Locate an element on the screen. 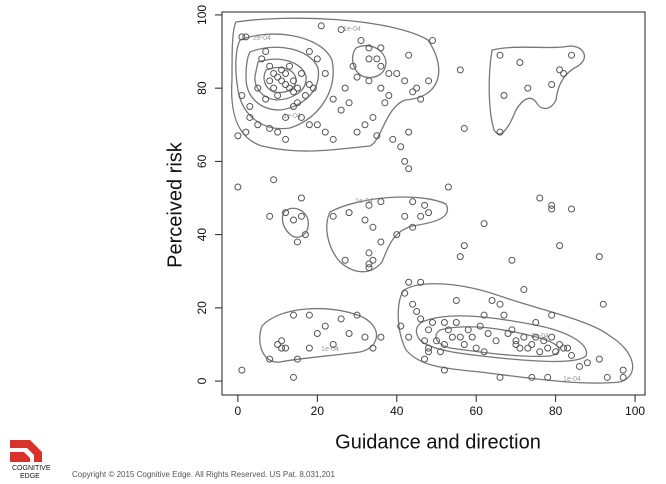  y-axis-title: Perceived risk is located at coordinates (175, 204).